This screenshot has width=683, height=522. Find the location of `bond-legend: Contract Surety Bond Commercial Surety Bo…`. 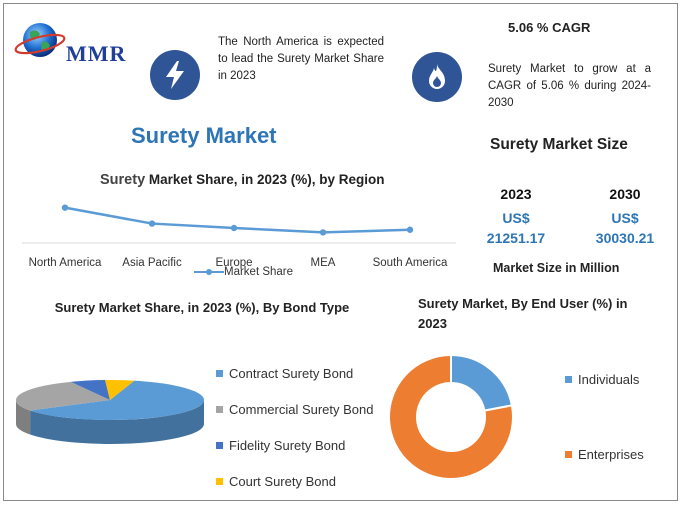

bond-legend: Contract Surety Bond Commercial Surety Bo… is located at coordinates (295, 427).